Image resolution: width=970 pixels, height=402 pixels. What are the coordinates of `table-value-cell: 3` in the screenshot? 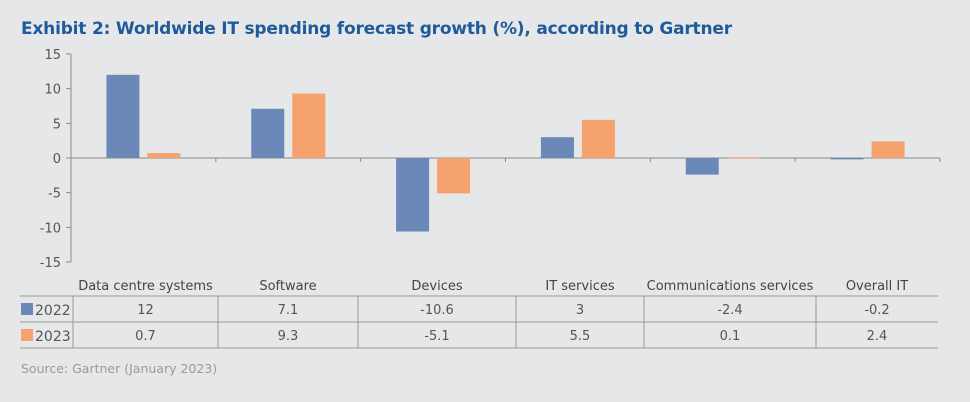 It's located at (580, 310).